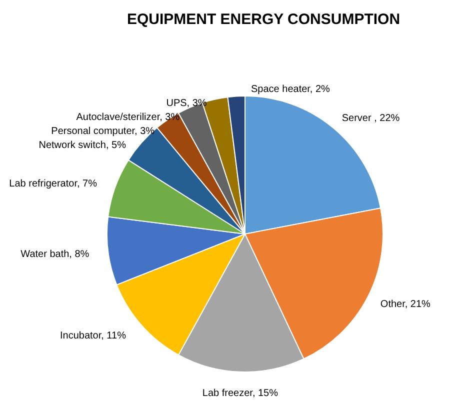 The image size is (467, 411). I want to click on slice-label: Other, 21%, so click(405, 304).